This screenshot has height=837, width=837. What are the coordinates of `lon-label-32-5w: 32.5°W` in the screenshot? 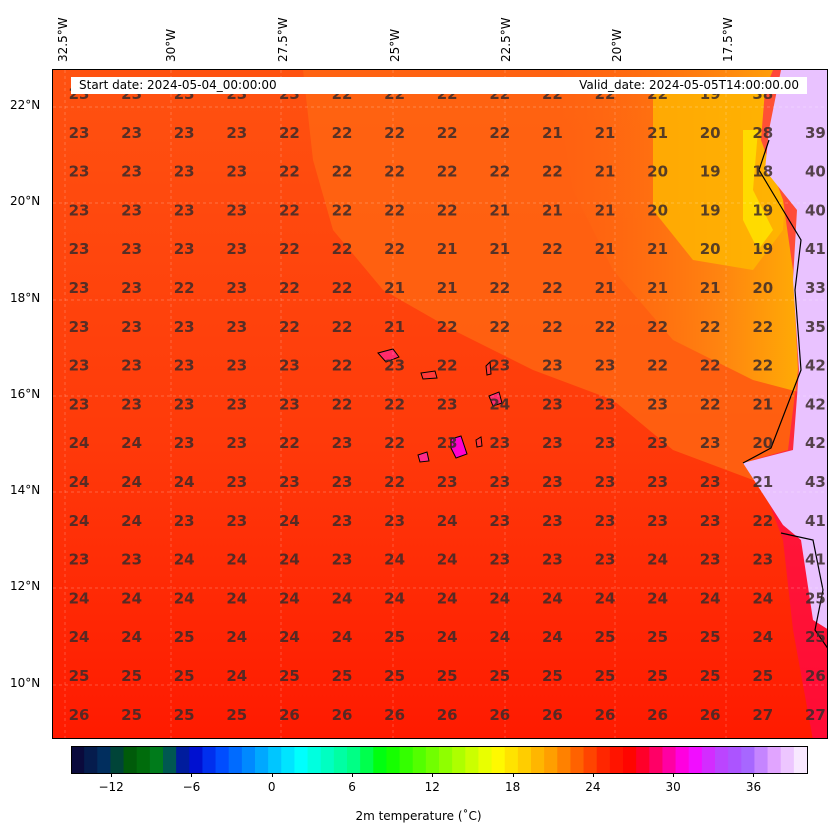 It's located at (63, 39).